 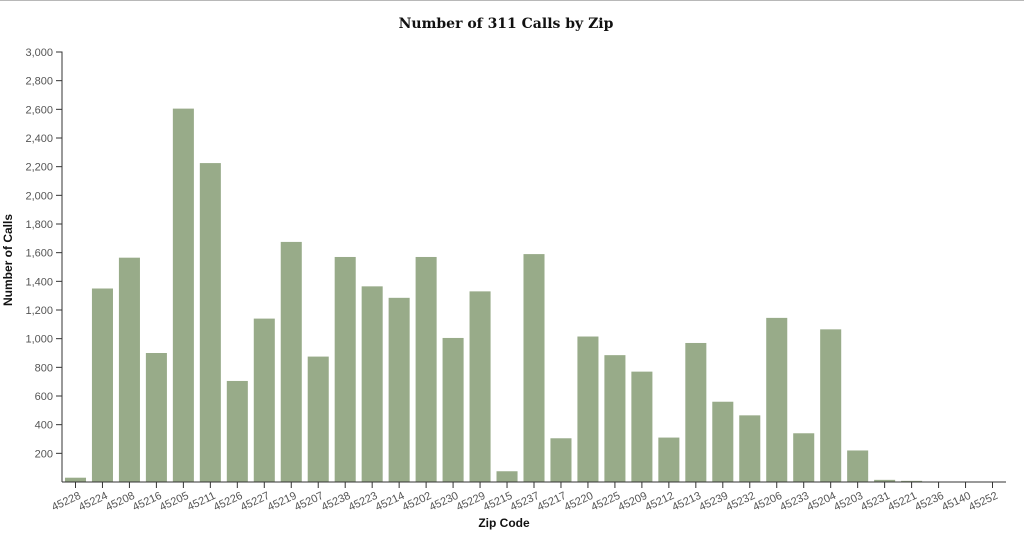 I want to click on y-tick-label: 2,600, so click(x=39, y=110).